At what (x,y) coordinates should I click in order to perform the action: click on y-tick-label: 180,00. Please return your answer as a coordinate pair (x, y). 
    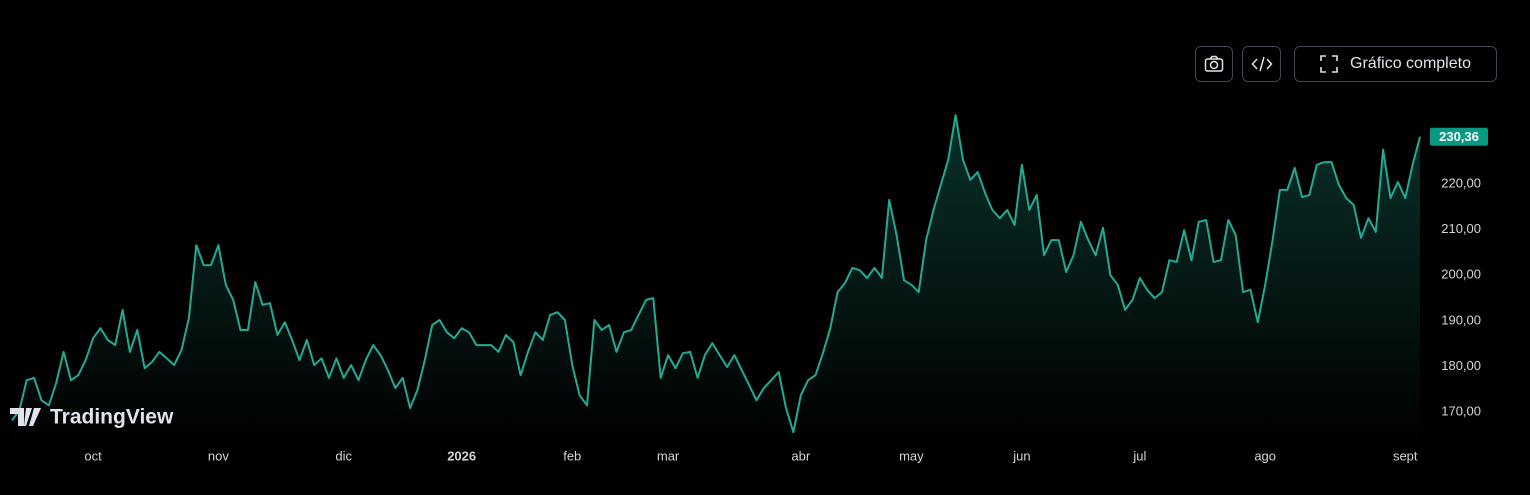
    Looking at the image, I should click on (1461, 365).